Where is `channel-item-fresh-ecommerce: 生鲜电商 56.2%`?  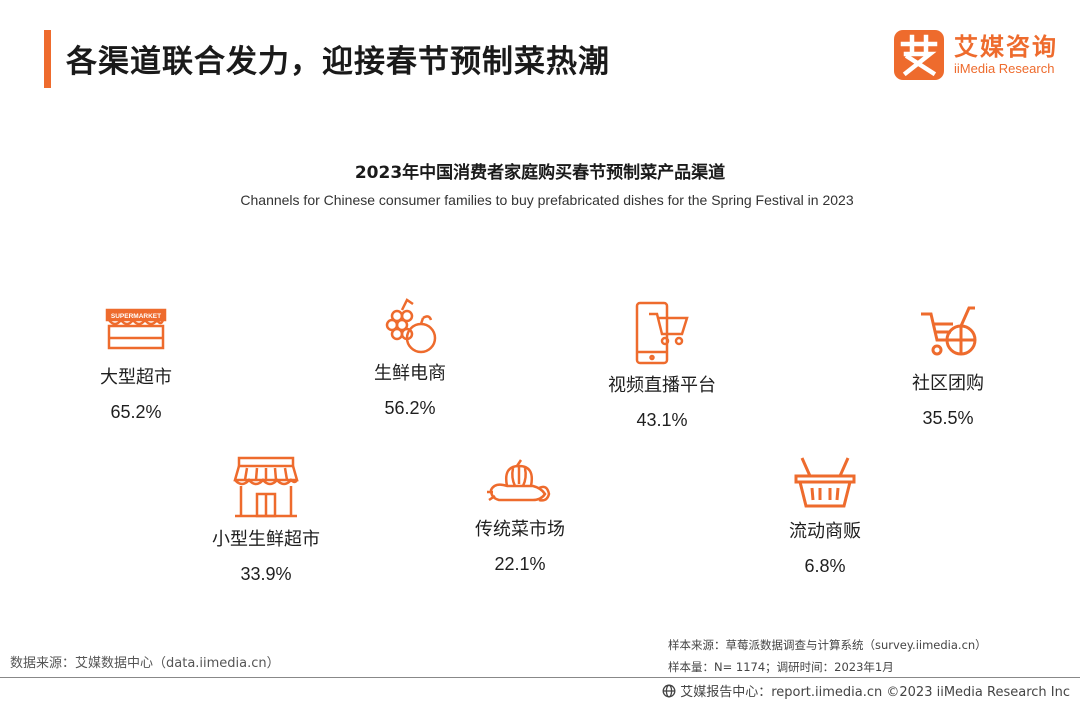
channel-item-fresh-ecommerce: 生鲜电商 56.2% is located at coordinates (410, 357).